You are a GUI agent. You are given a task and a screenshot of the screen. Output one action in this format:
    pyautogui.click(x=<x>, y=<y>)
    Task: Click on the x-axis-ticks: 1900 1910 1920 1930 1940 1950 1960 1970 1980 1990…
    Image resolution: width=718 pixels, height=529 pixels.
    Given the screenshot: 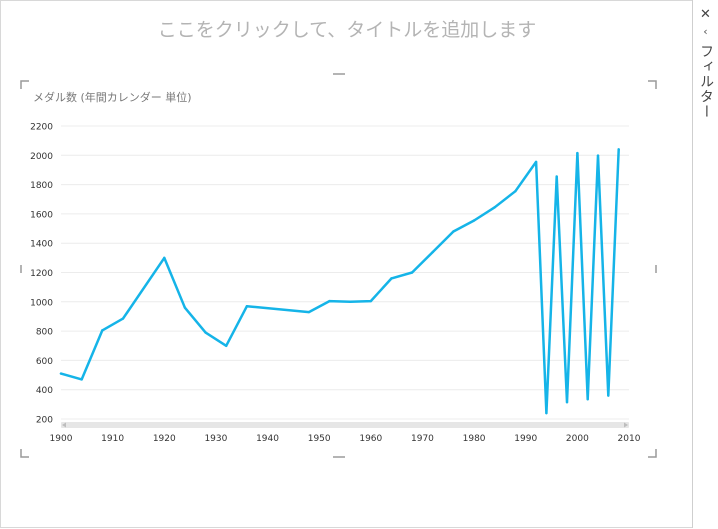 What is the action you would take?
    pyautogui.click(x=345, y=439)
    